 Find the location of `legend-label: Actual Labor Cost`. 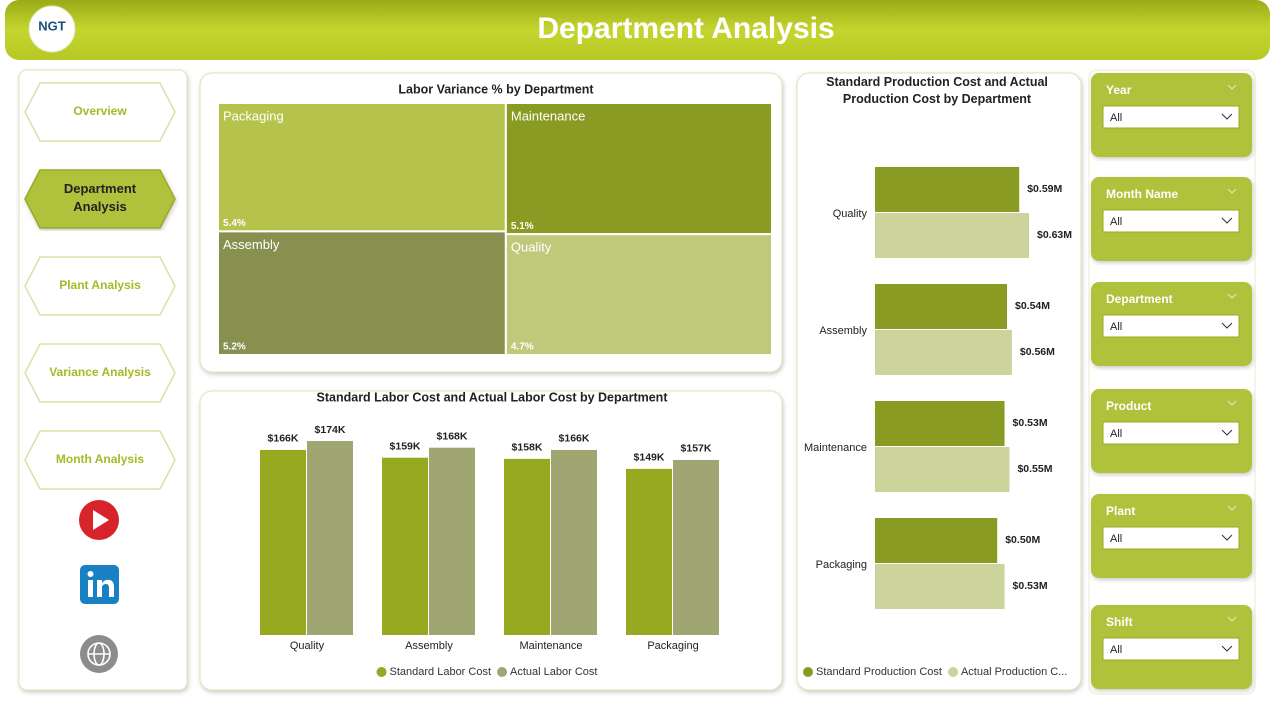

legend-label: Actual Labor Cost is located at coordinates (553, 672).